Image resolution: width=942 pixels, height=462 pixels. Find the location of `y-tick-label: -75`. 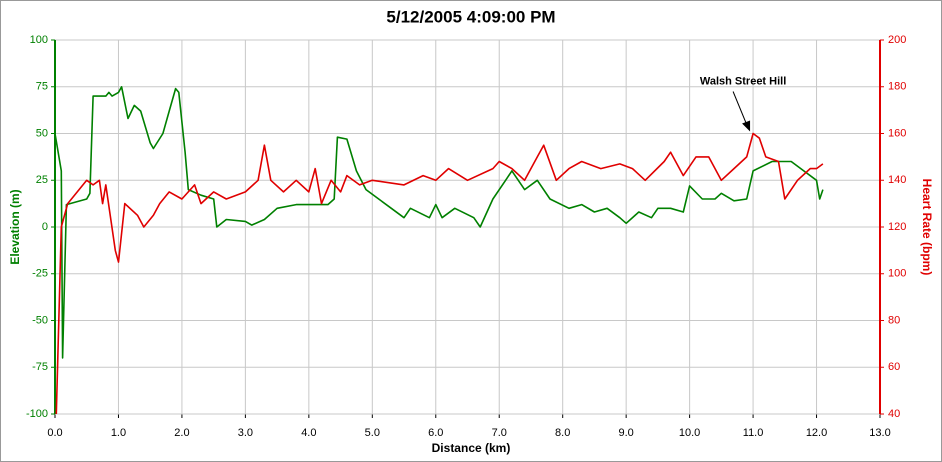

y-tick-label: -75 is located at coordinates (40, 367).